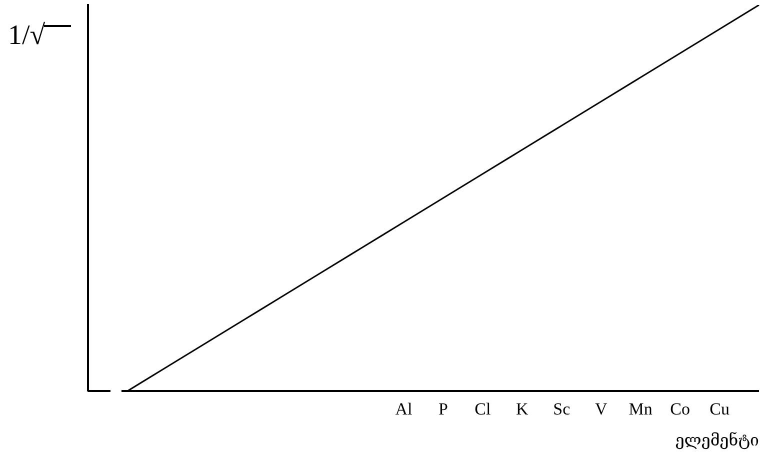 The width and height of the screenshot is (768, 463). I want to click on y-axis-title: 1/√, so click(40, 36).